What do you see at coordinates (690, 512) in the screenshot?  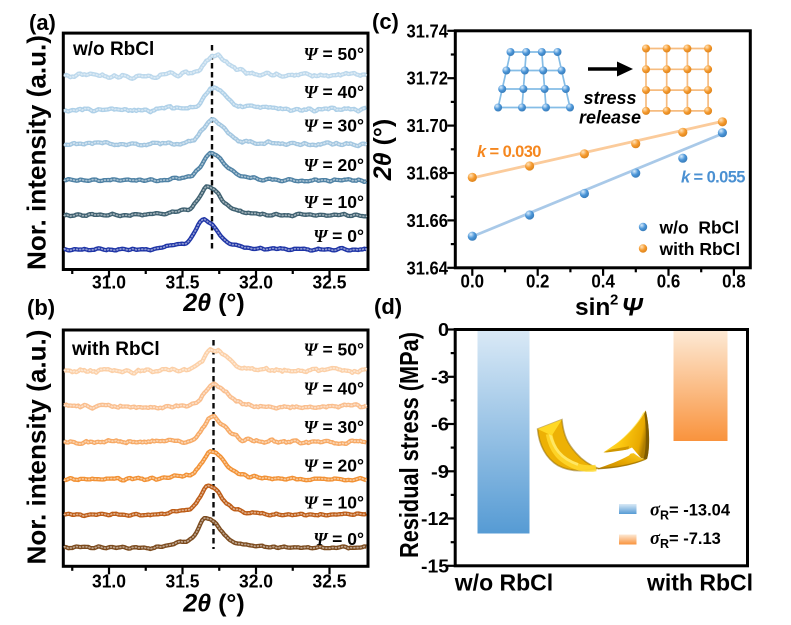 I see `svg-text: σR= -13.04` at bounding box center [690, 512].